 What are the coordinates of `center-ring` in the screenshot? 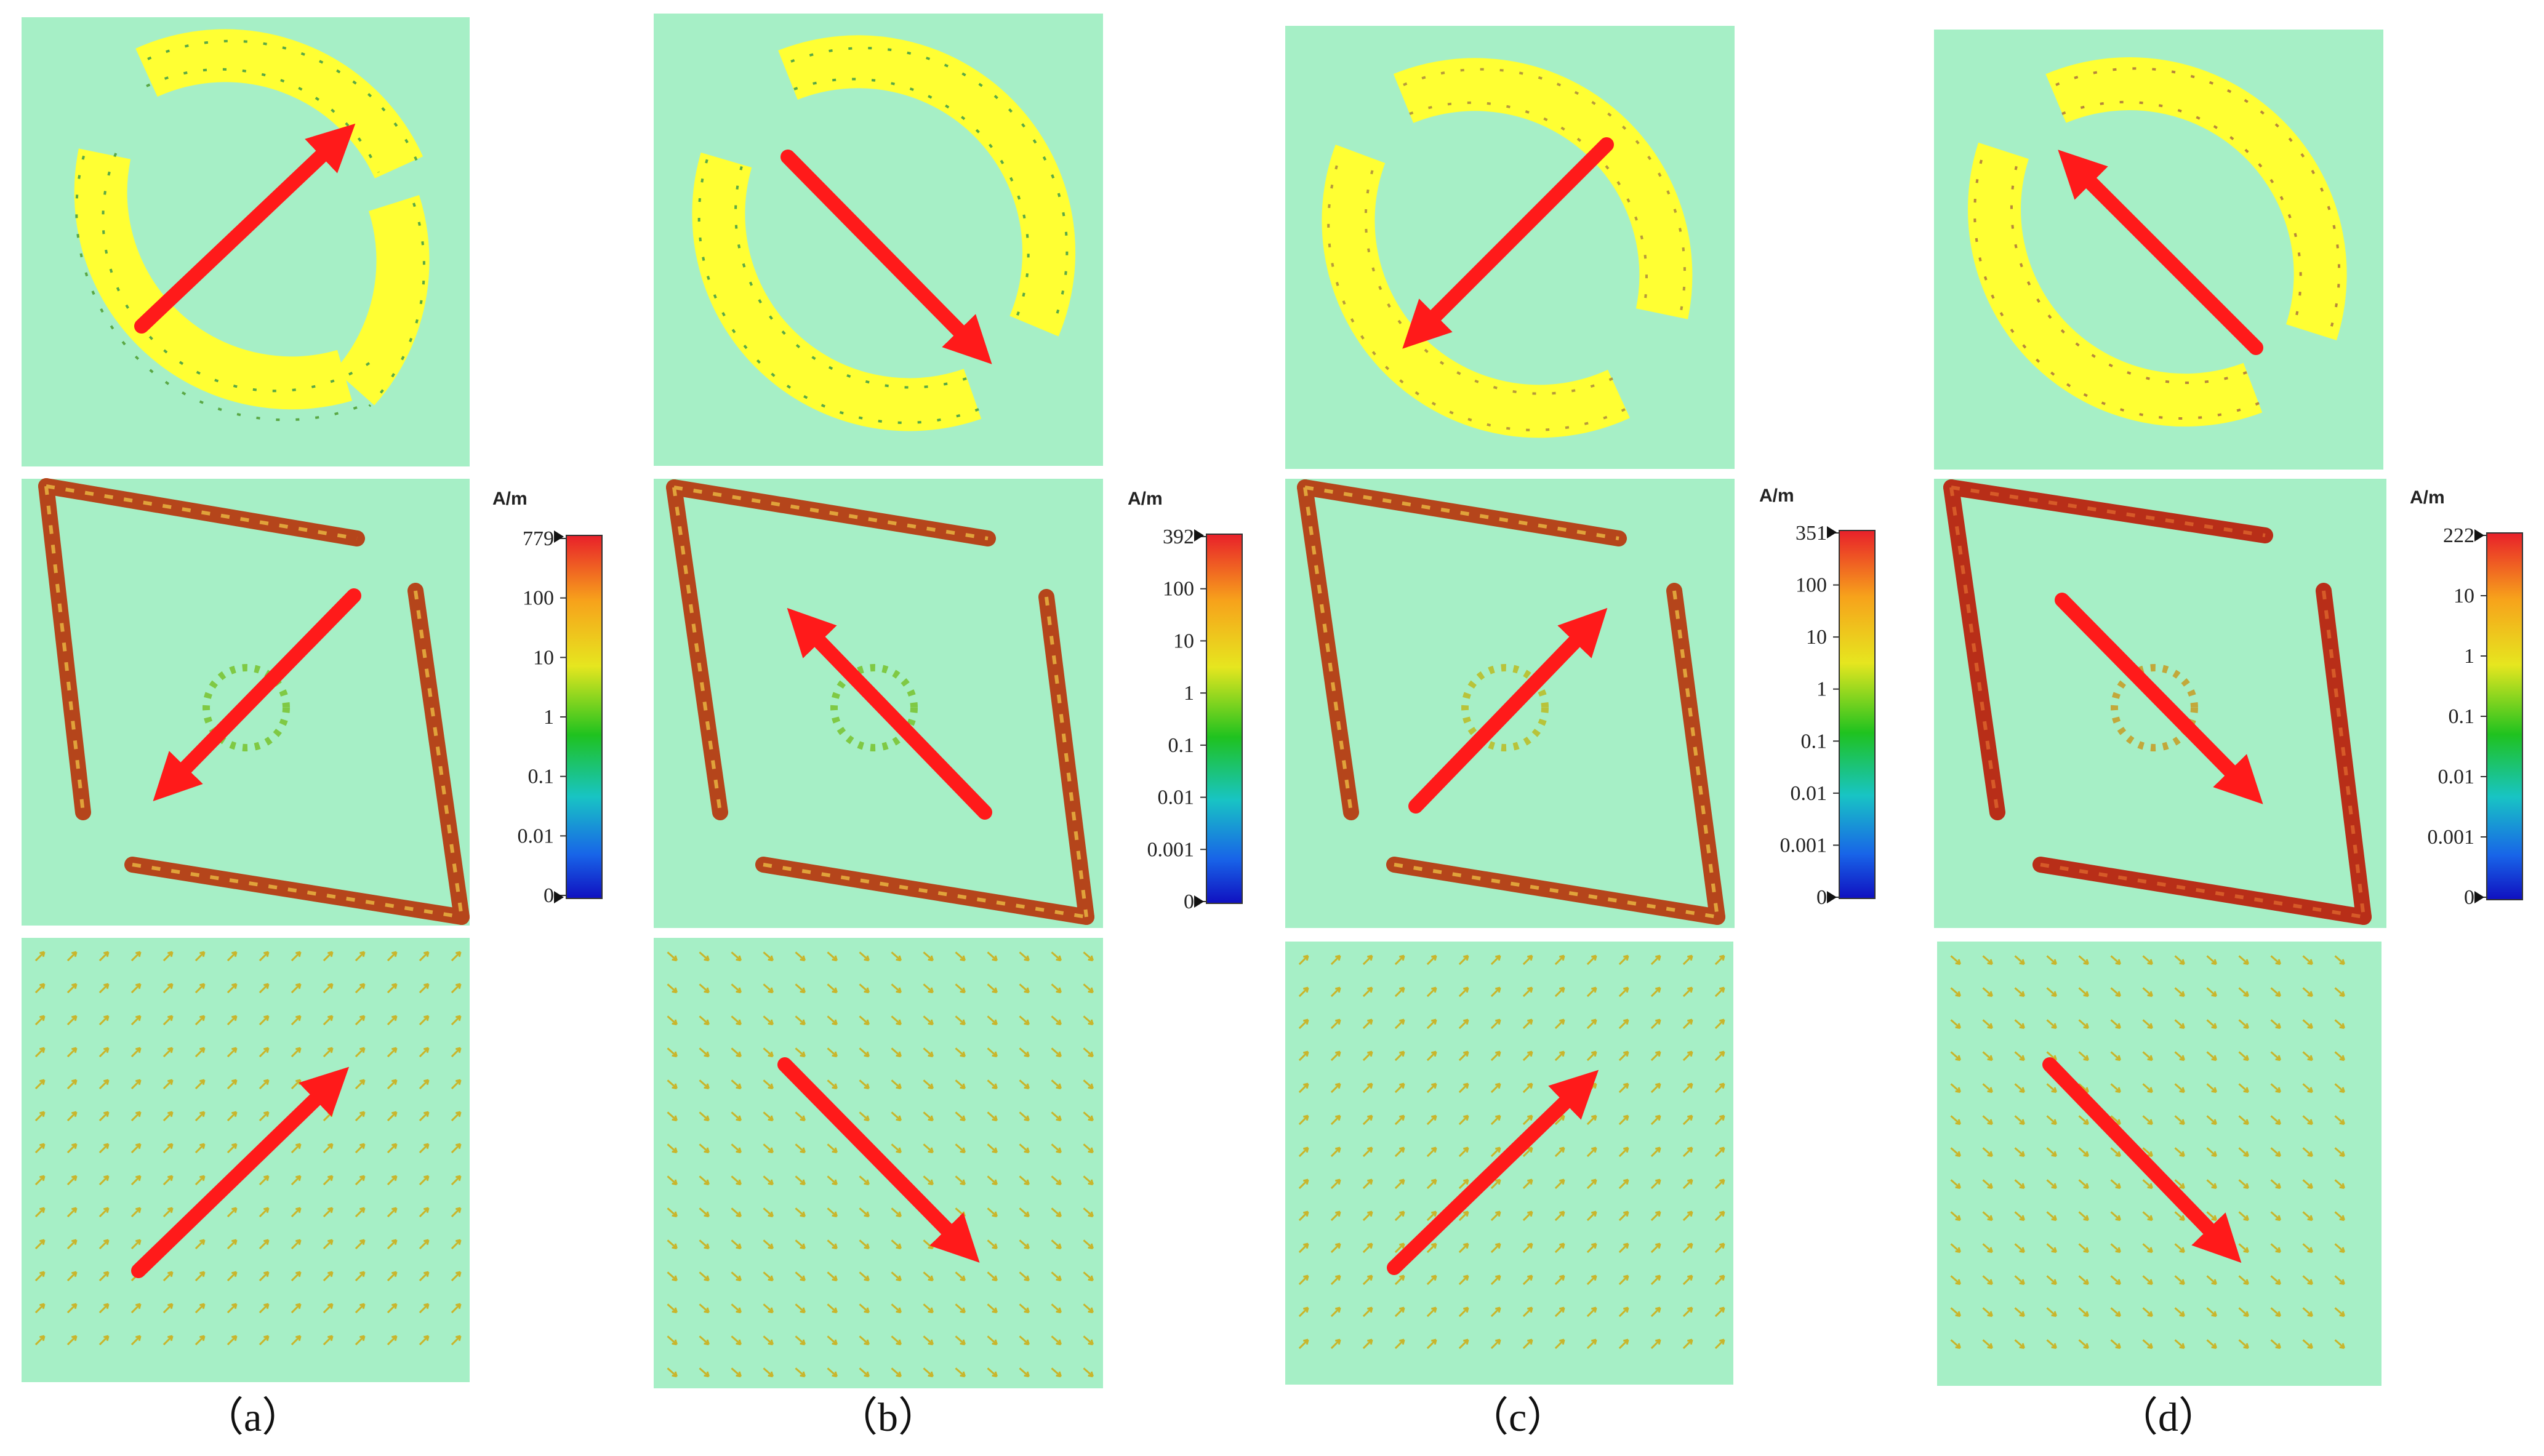 It's located at (874, 707).